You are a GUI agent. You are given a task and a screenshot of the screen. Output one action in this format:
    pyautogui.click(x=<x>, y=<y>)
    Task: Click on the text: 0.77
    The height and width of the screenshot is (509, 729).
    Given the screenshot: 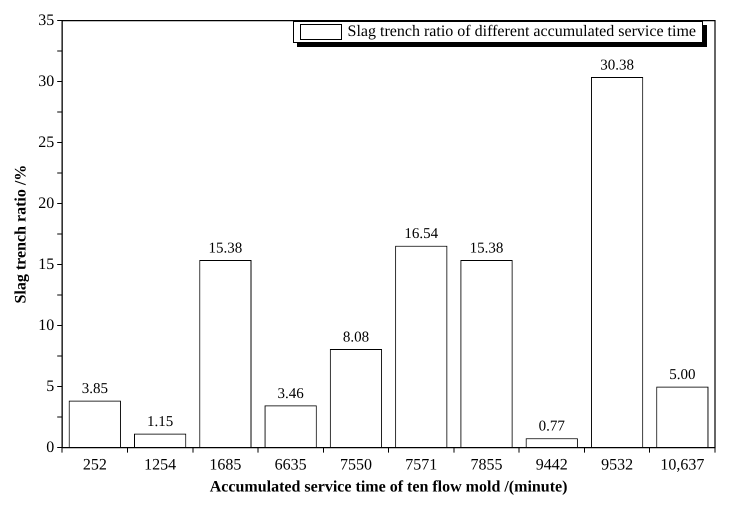 What is the action you would take?
    pyautogui.click(x=551, y=426)
    